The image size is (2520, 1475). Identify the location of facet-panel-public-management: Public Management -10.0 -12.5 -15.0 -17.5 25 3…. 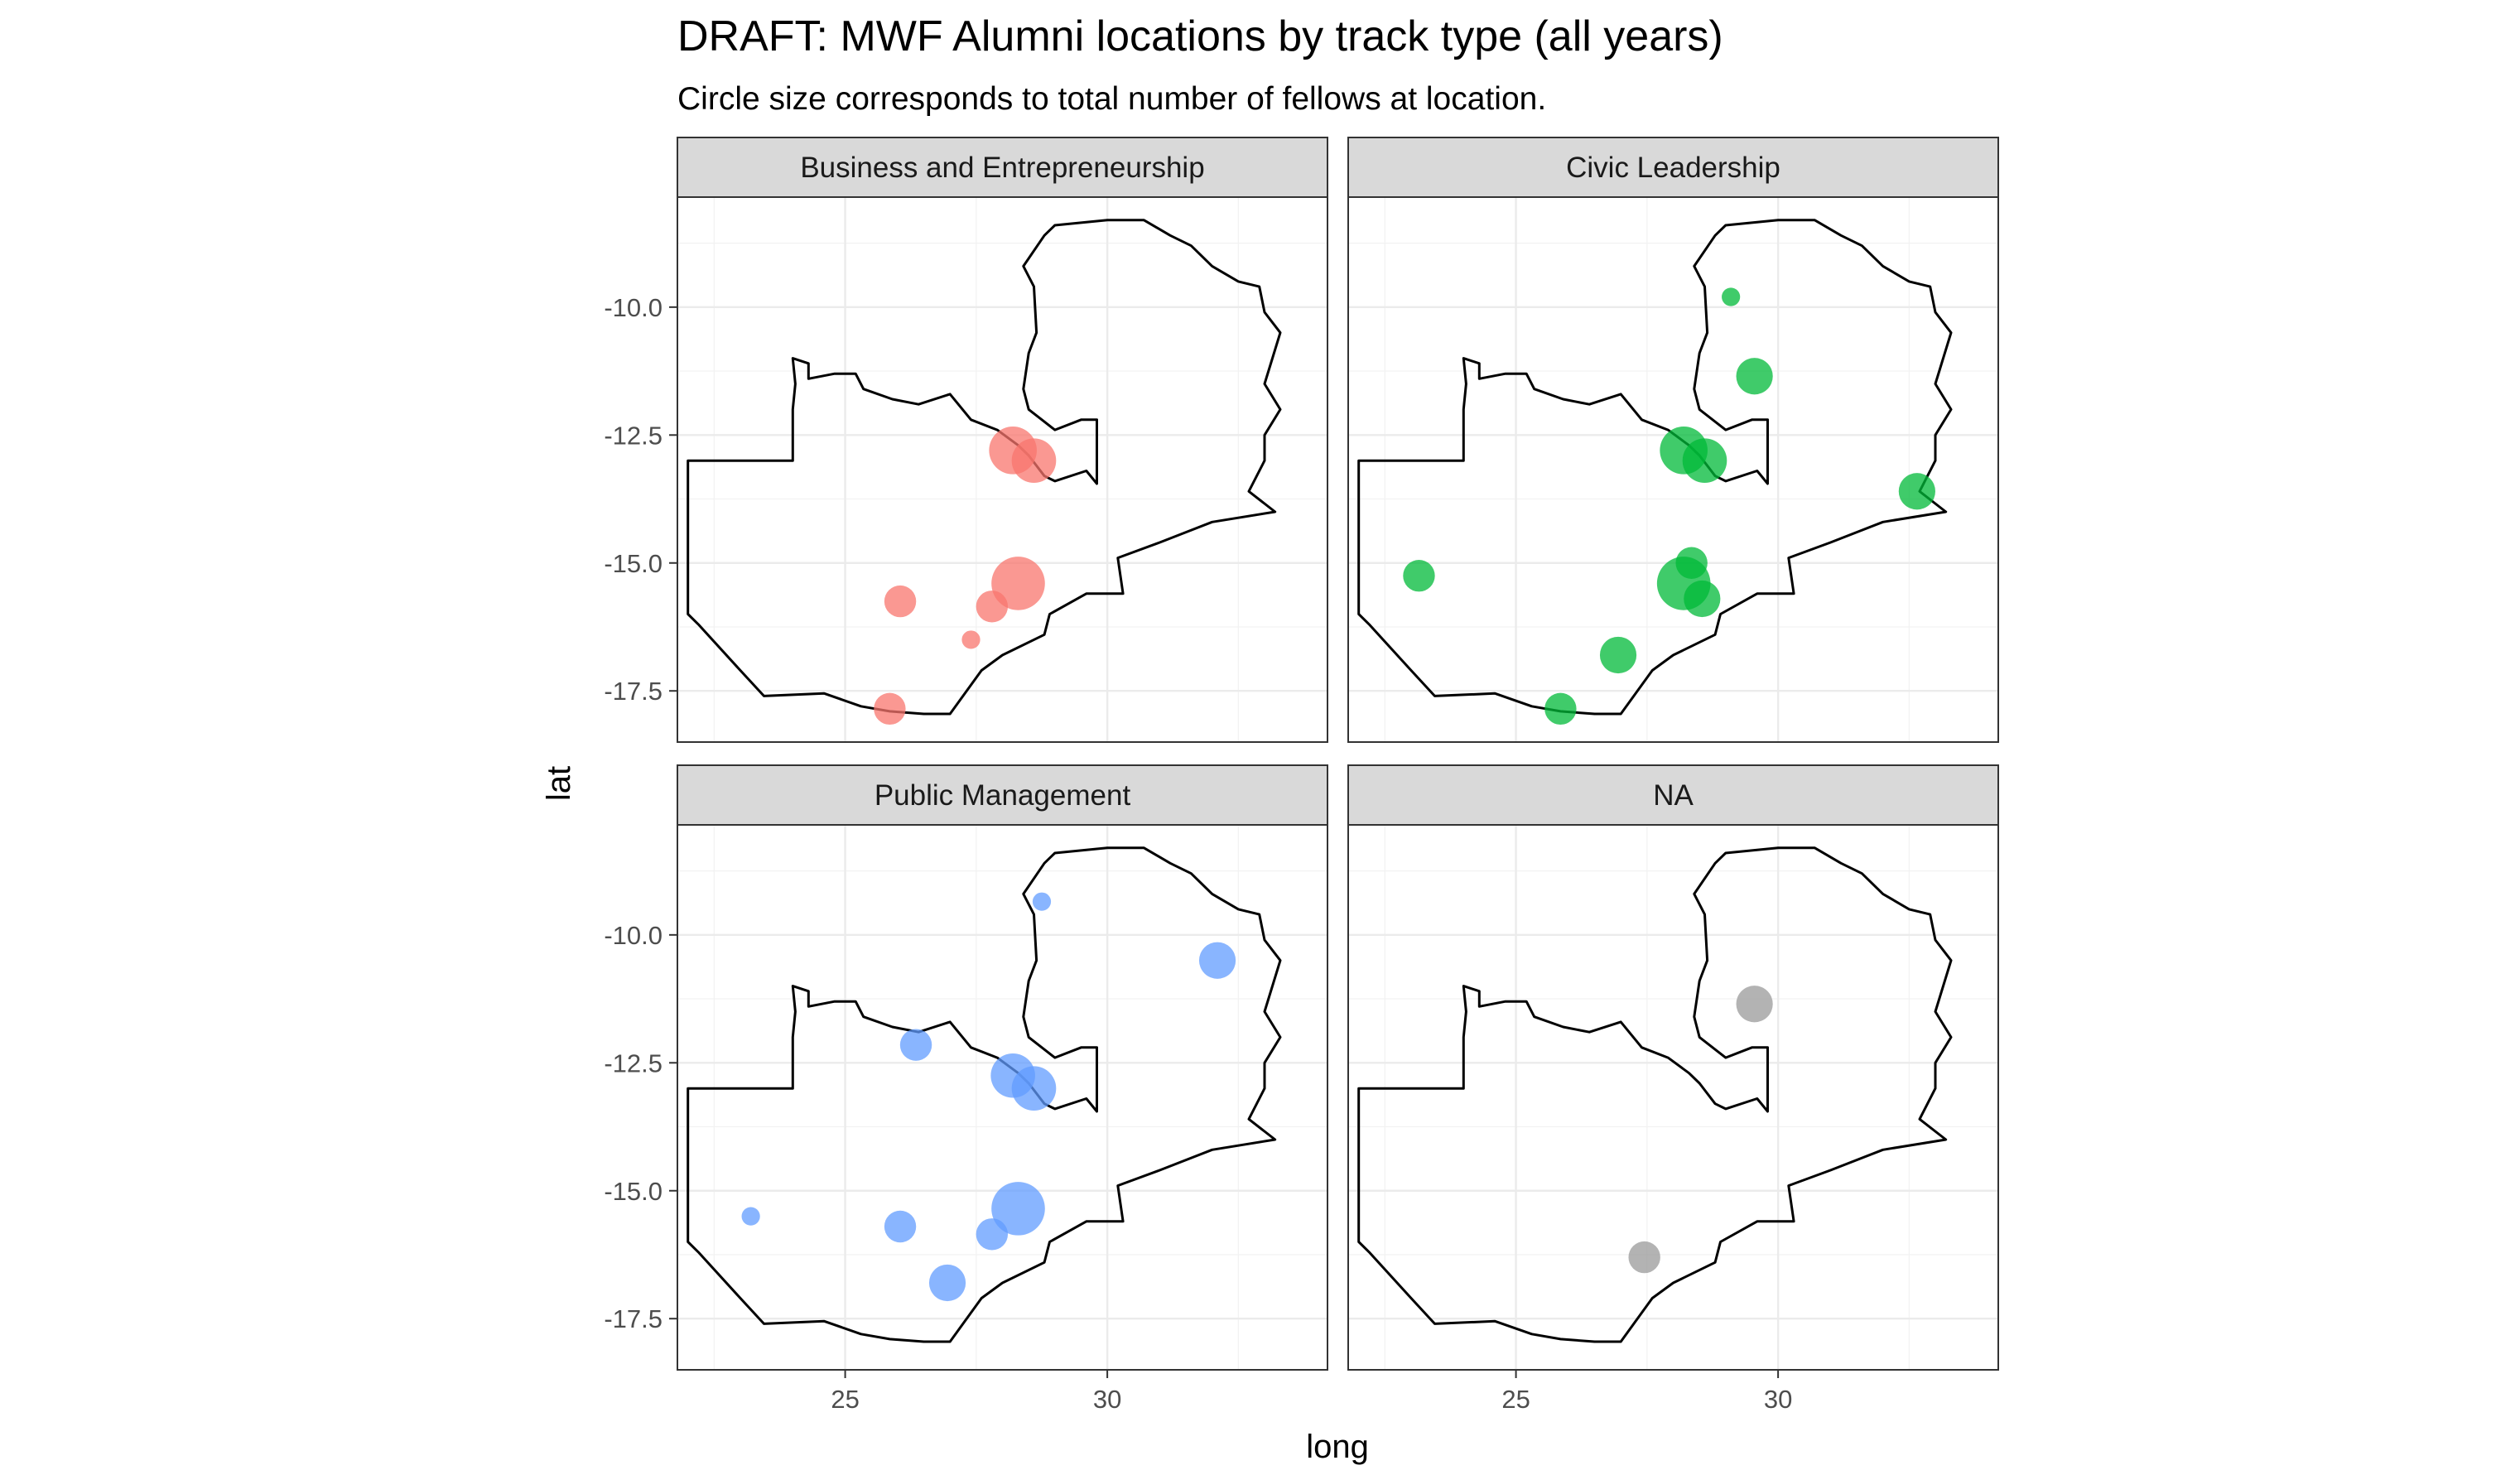
(966, 1089).